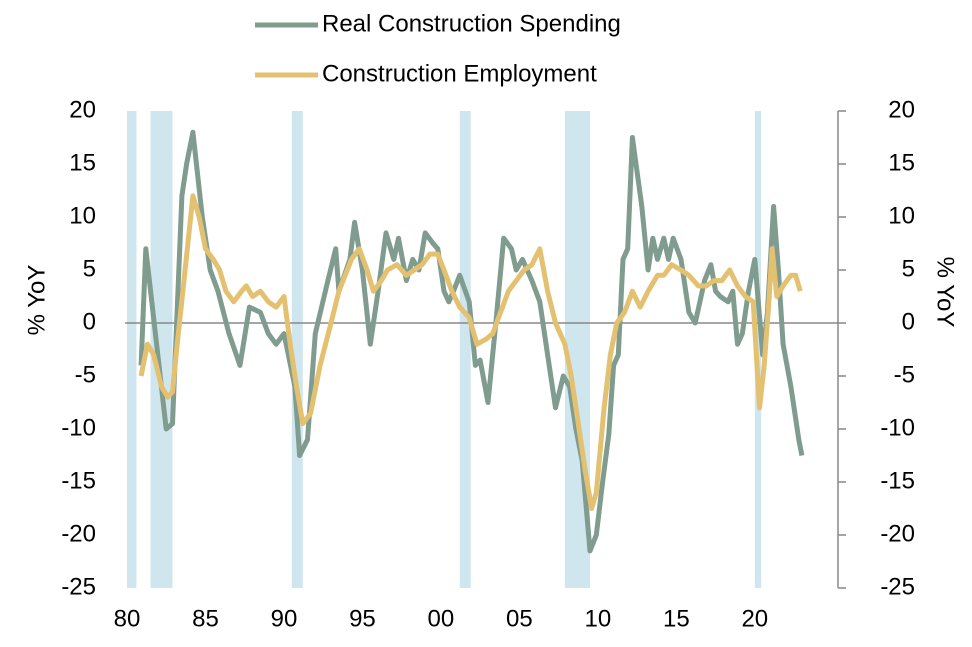  Describe the element at coordinates (897, 427) in the screenshot. I see `y2-tick-label: -10` at that location.